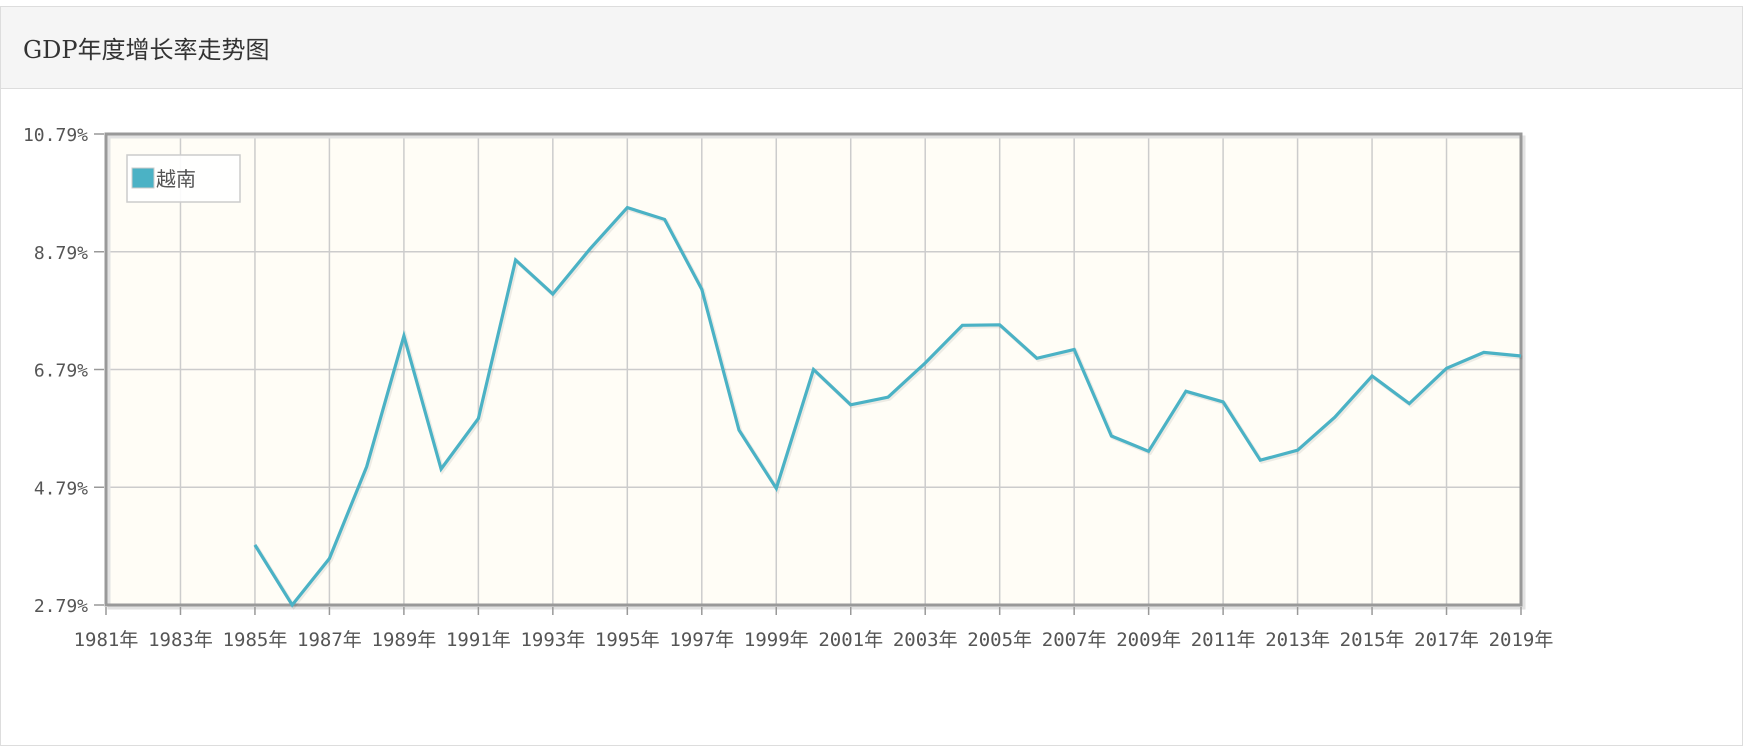 The height and width of the screenshot is (751, 1746). Describe the element at coordinates (61, 371) in the screenshot. I see `y-tick-label: 6.79%` at that location.